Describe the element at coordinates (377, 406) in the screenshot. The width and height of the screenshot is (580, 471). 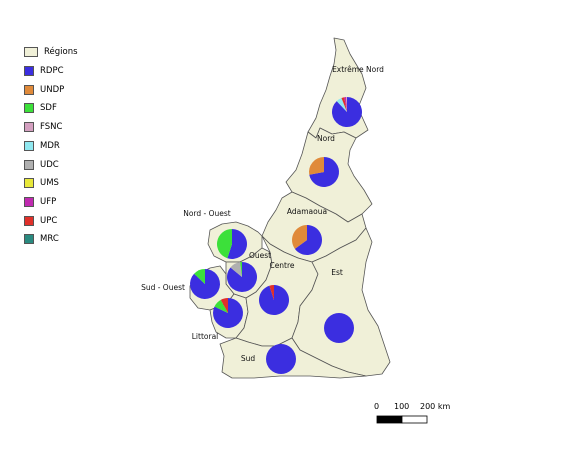
I see `scale-label-0: 0` at that location.